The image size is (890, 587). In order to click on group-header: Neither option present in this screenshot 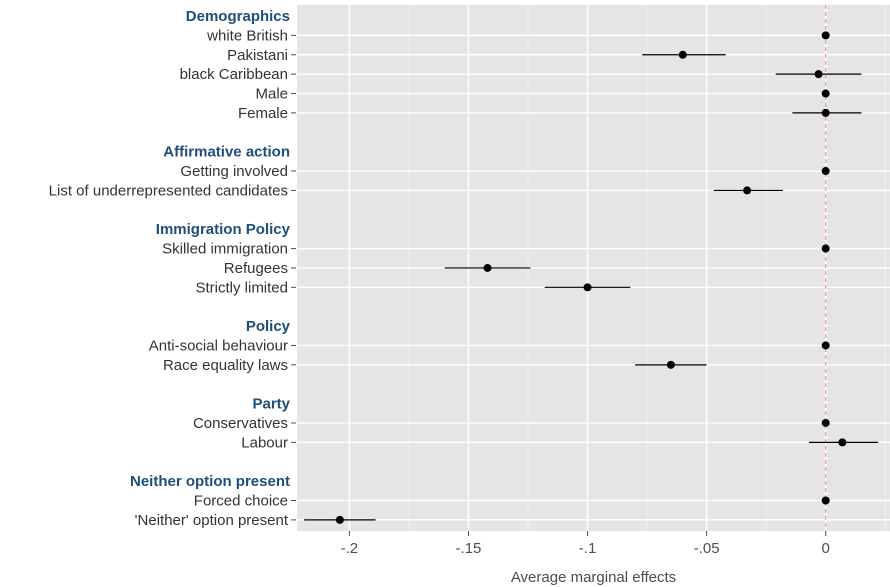, I will do `click(210, 481)`.